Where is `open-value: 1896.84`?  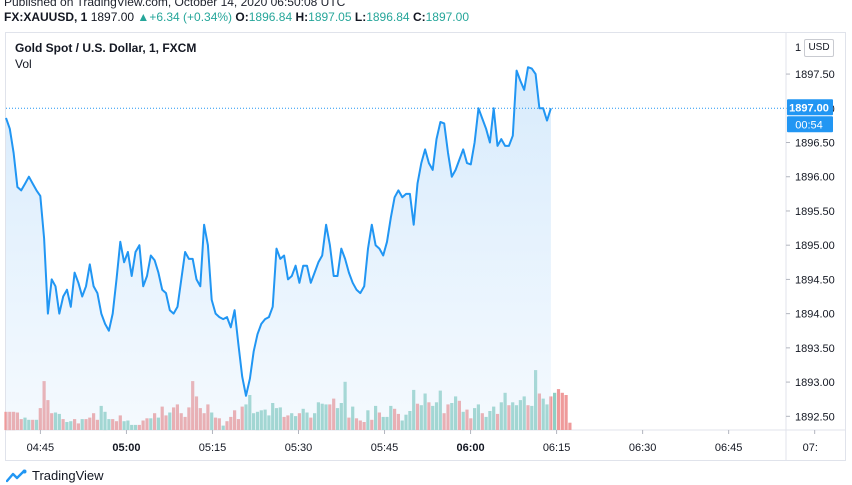
open-value: 1896.84 is located at coordinates (270, 17).